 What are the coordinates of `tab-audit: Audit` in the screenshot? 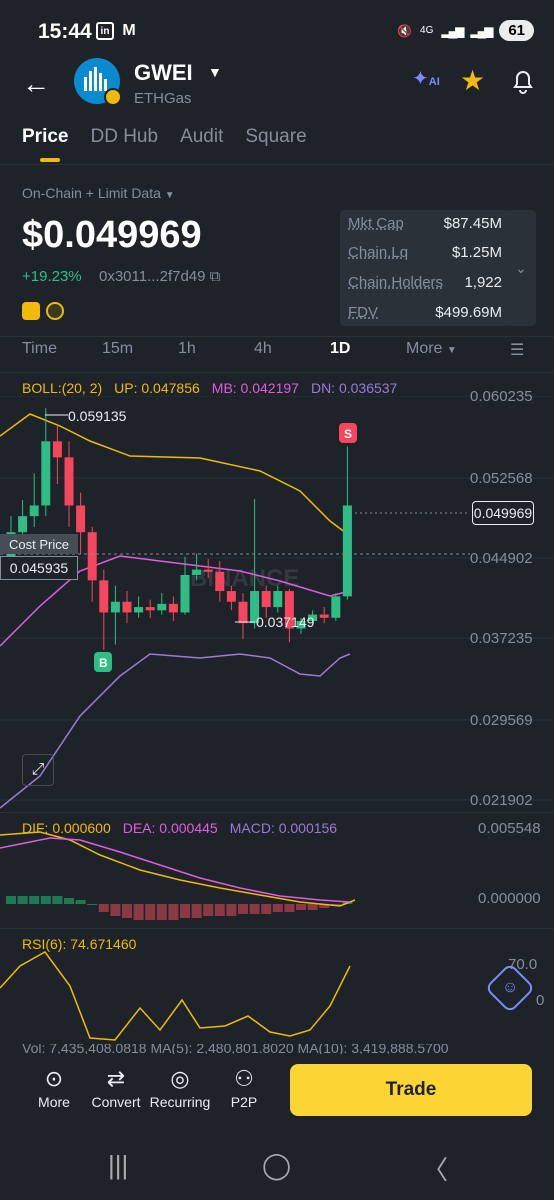 It's located at (202, 136).